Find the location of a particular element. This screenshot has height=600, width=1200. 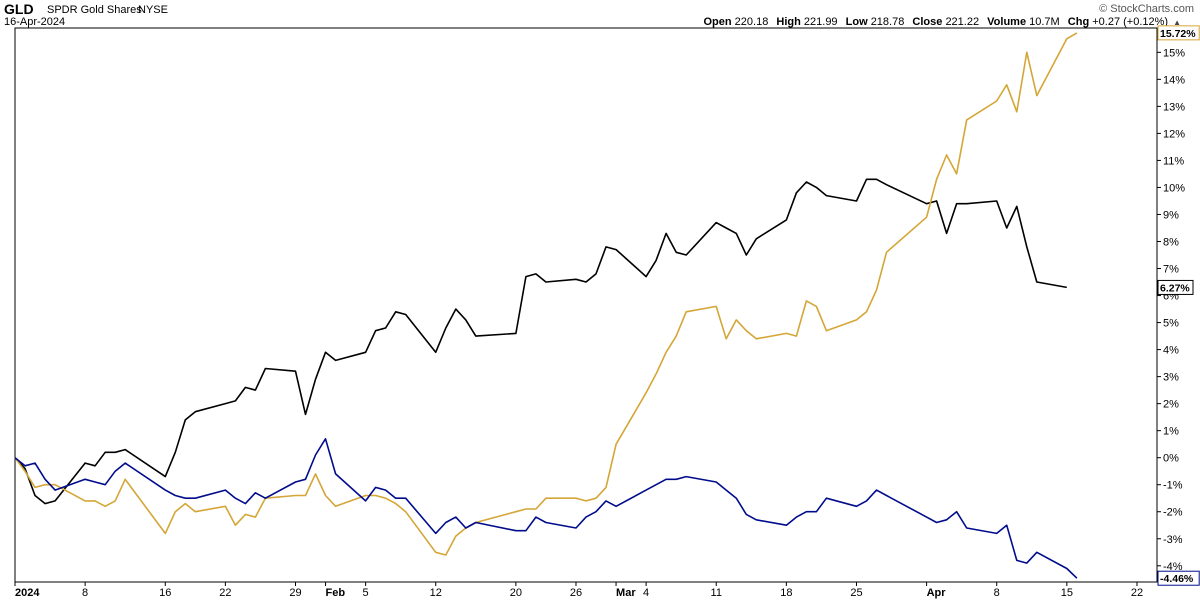

y-tick-label: 9% is located at coordinates (1171, 215).